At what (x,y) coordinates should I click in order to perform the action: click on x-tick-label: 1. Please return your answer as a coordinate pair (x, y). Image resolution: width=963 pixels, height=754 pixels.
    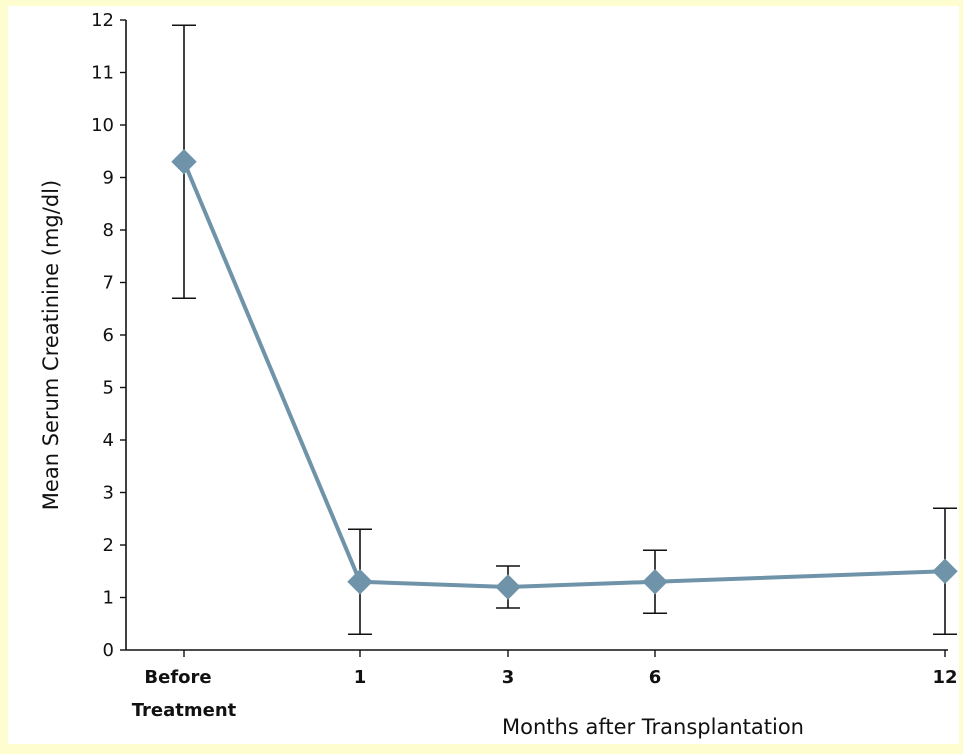
    Looking at the image, I should click on (360, 677).